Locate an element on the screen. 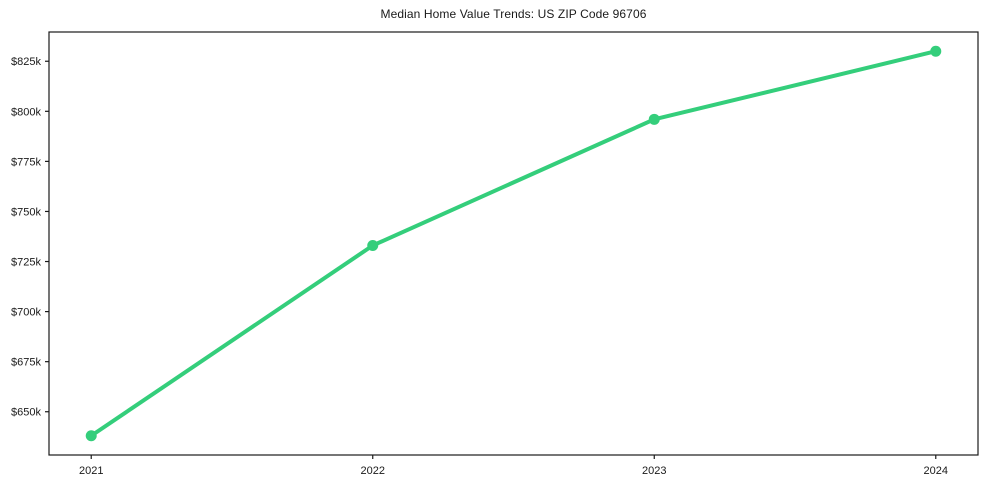 The height and width of the screenshot is (490, 990). x-tick-label: 2024 is located at coordinates (936, 471).